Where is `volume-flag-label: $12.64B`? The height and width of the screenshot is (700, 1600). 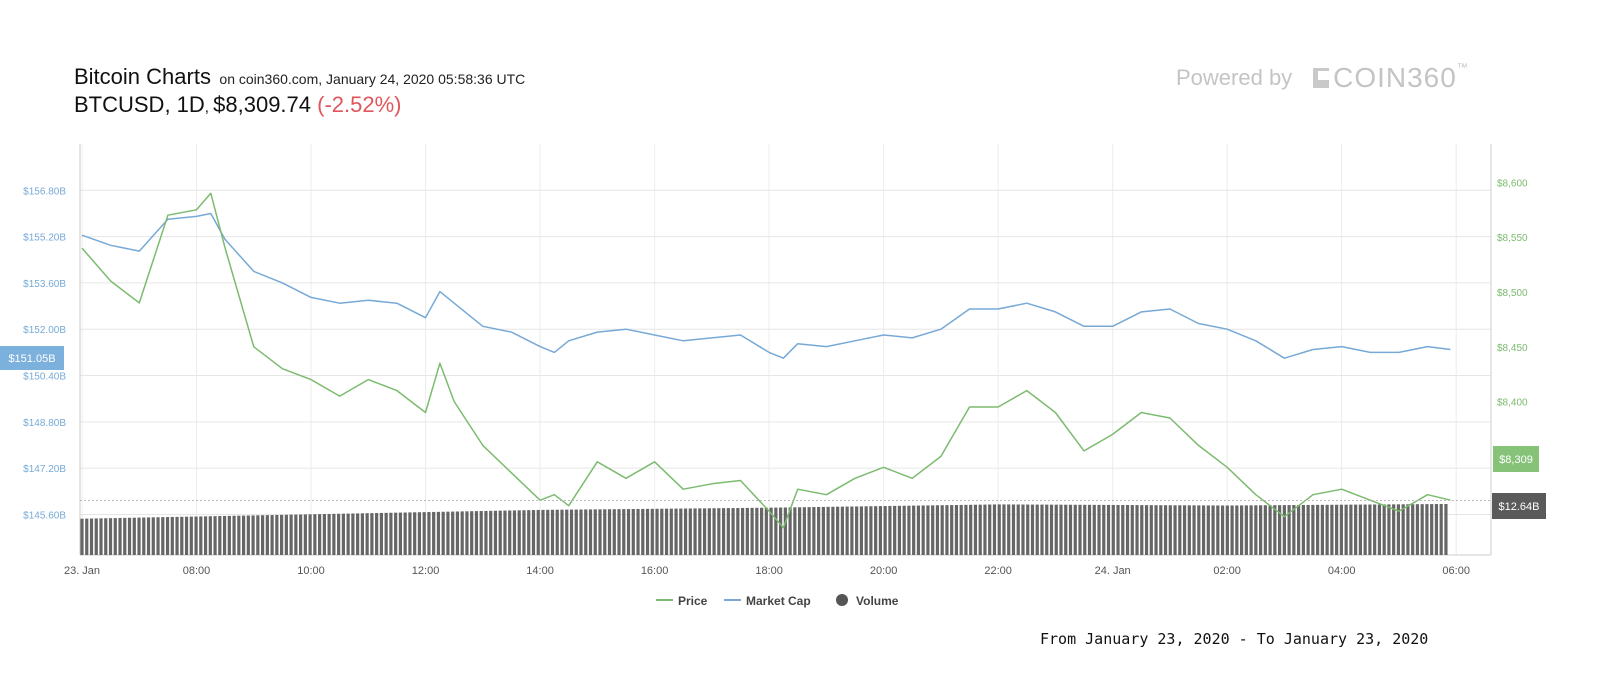
volume-flag-label: $12.64B is located at coordinates (1519, 507).